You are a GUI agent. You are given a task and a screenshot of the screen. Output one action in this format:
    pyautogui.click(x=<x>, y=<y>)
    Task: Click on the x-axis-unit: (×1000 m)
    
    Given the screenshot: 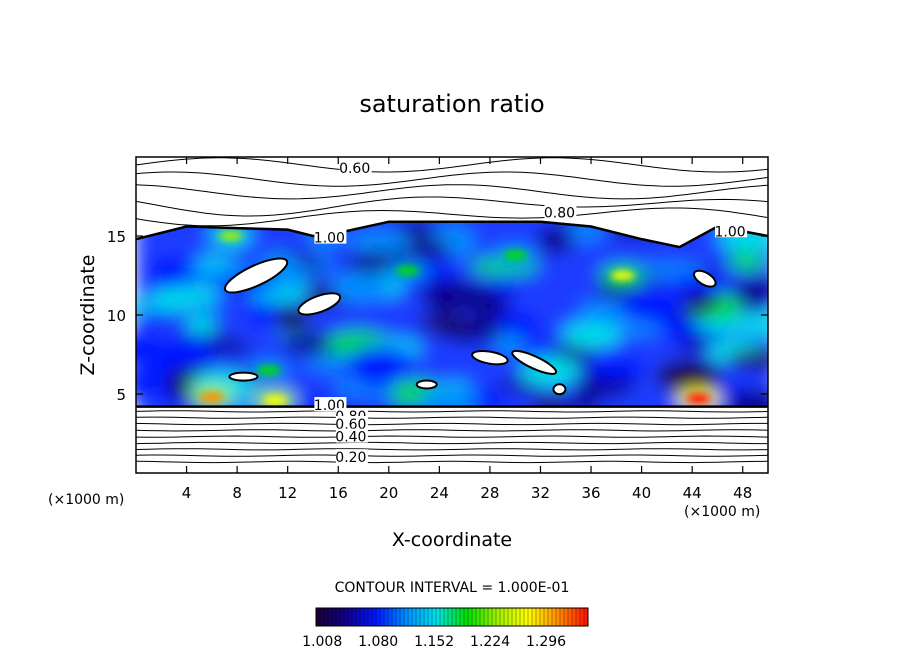 What is the action you would take?
    pyautogui.click(x=722, y=512)
    